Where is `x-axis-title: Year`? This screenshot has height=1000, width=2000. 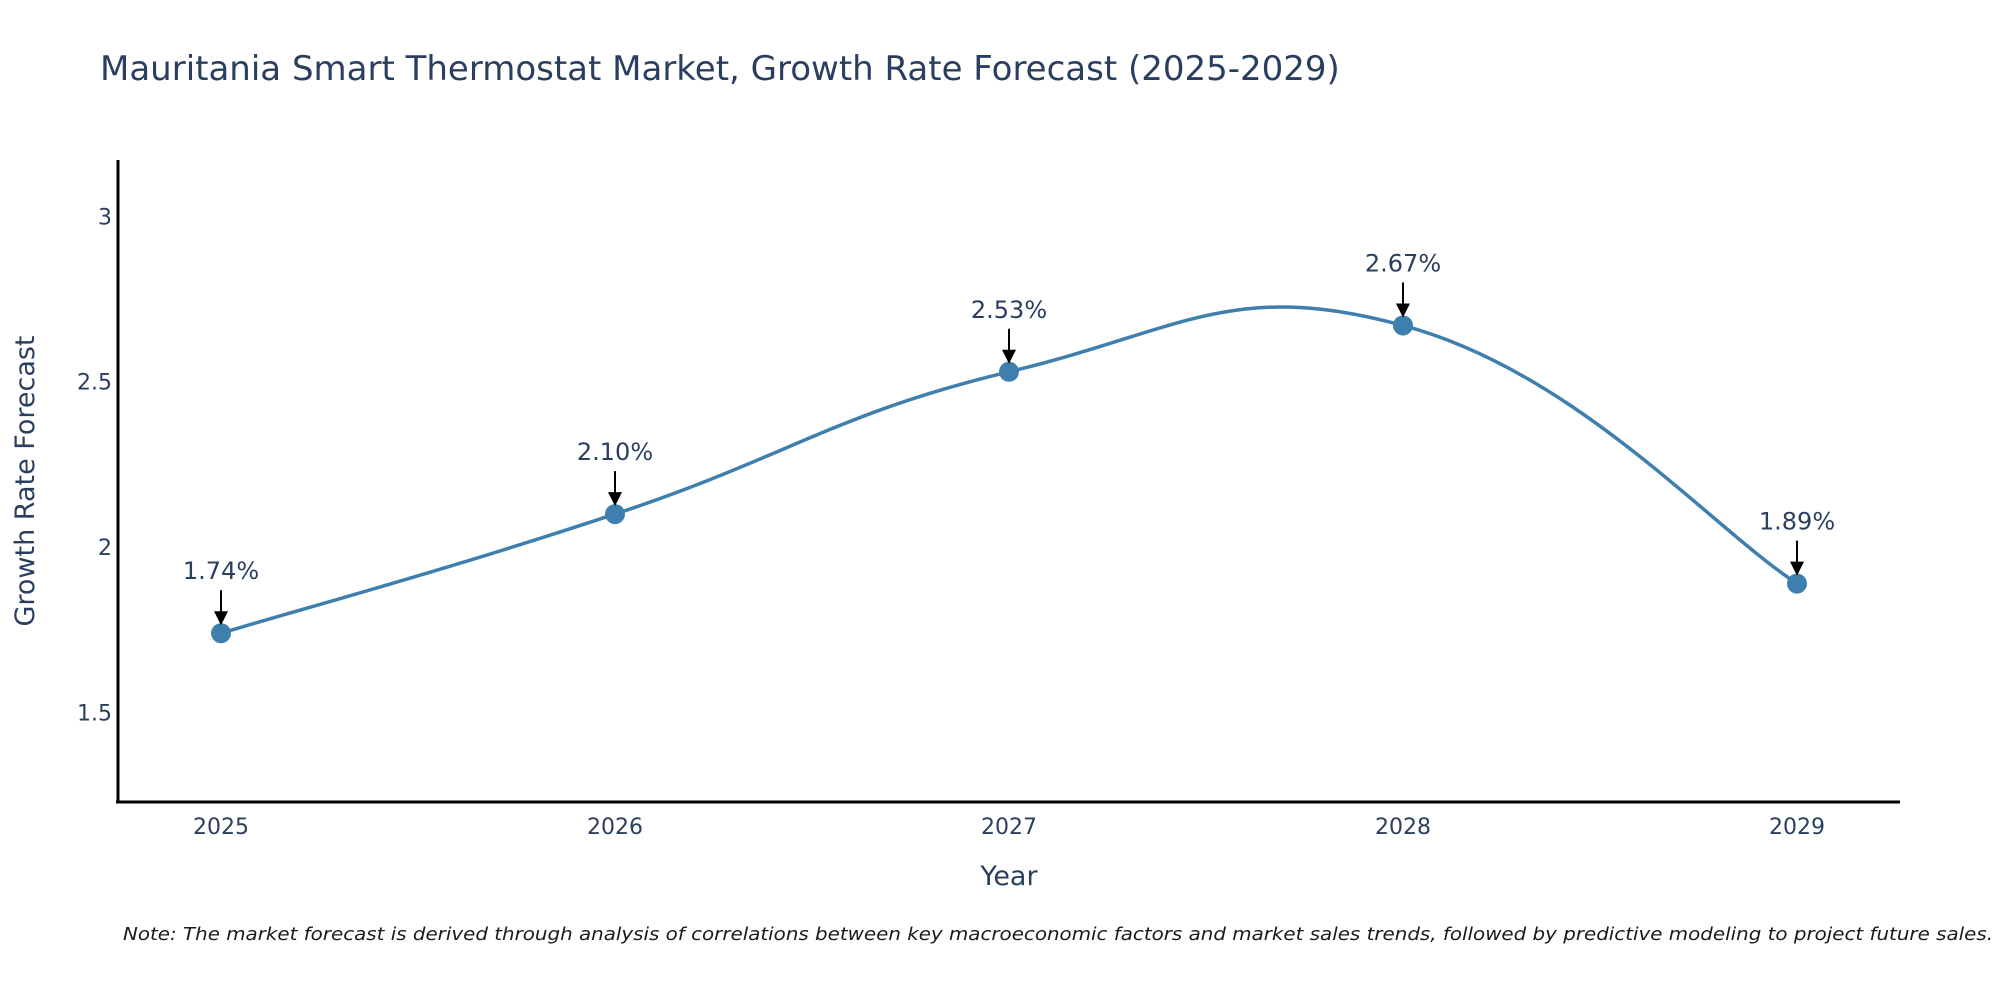 x-axis-title: Year is located at coordinates (1008, 876).